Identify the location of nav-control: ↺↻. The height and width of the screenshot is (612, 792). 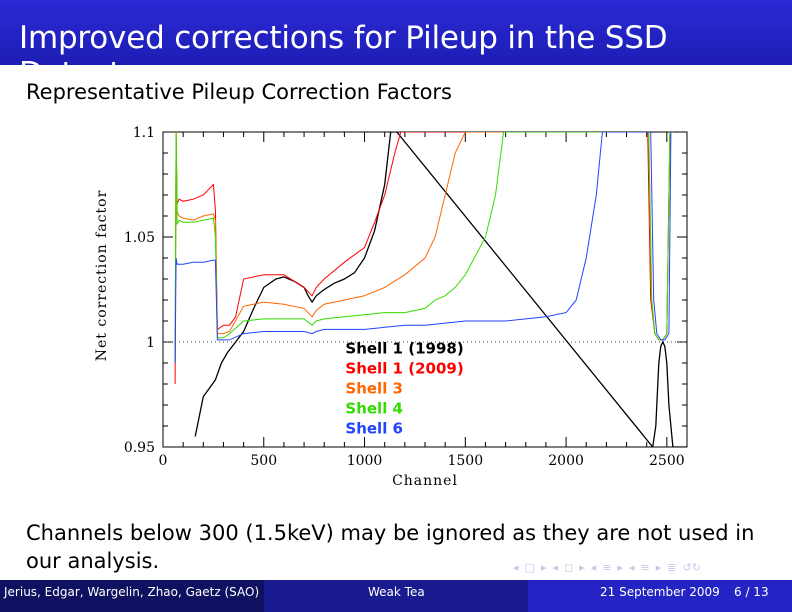
(691, 567).